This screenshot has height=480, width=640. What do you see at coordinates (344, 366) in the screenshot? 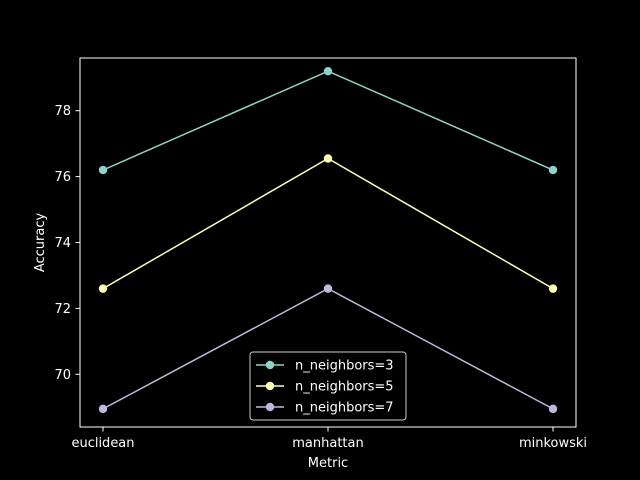
I see `legend-label: n_neighbors=3` at bounding box center [344, 366].